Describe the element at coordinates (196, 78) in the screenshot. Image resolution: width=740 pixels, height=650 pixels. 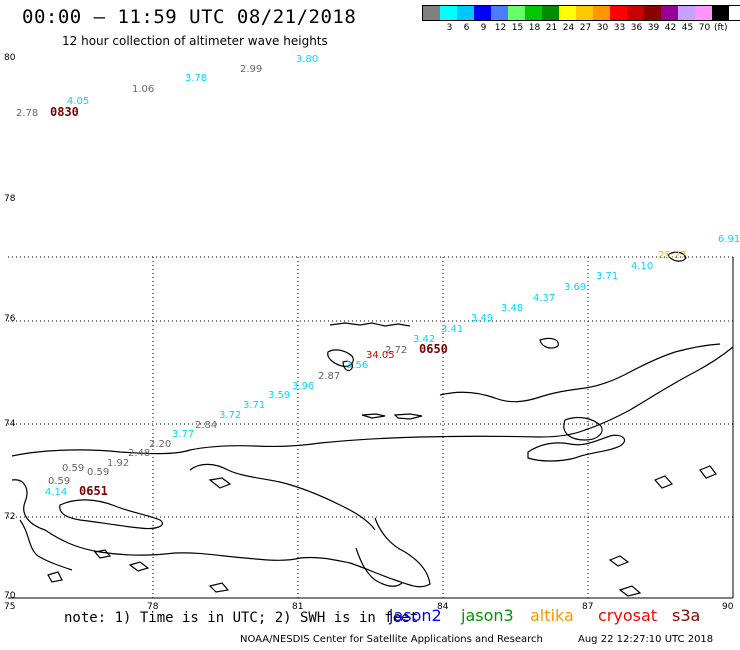
I see `wave-height-label: 3.78` at that location.